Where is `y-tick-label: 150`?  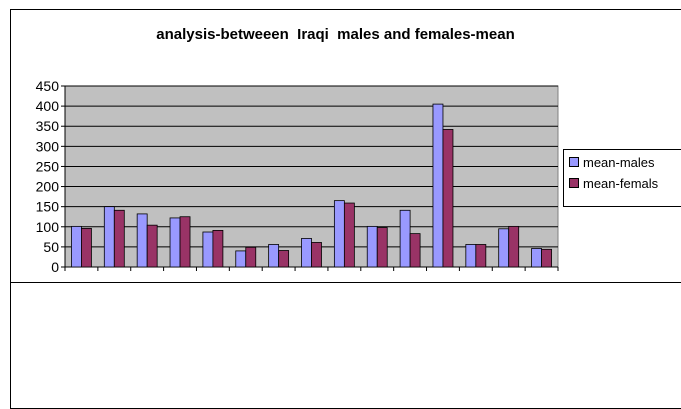
y-tick-label: 150 is located at coordinates (48, 207).